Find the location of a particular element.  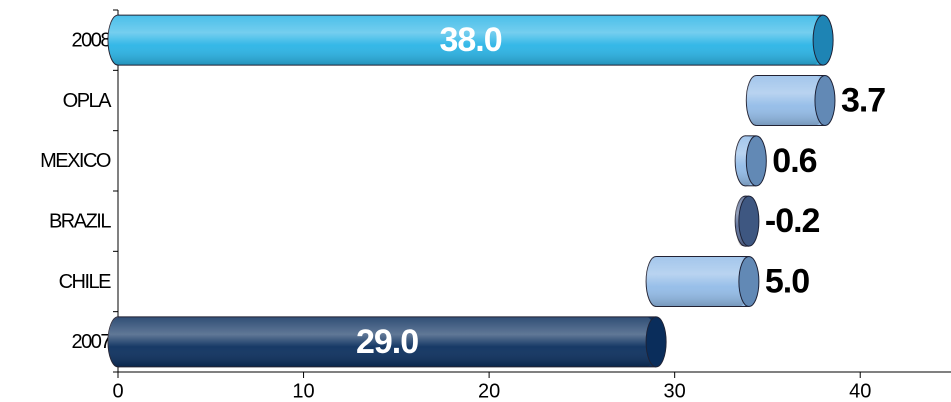

category-label: MEXICO is located at coordinates (75, 161).